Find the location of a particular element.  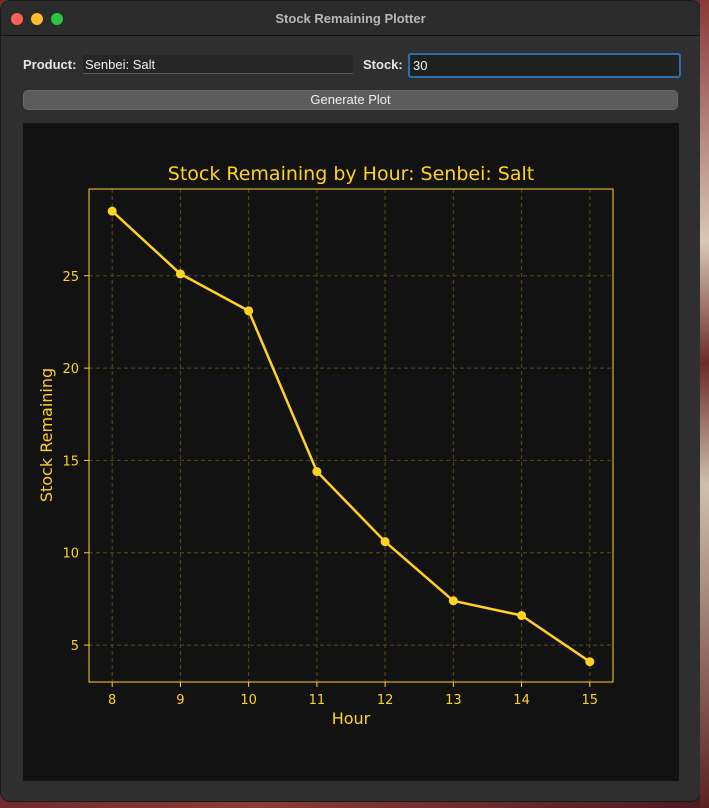

product-label: Product: is located at coordinates (50, 64).